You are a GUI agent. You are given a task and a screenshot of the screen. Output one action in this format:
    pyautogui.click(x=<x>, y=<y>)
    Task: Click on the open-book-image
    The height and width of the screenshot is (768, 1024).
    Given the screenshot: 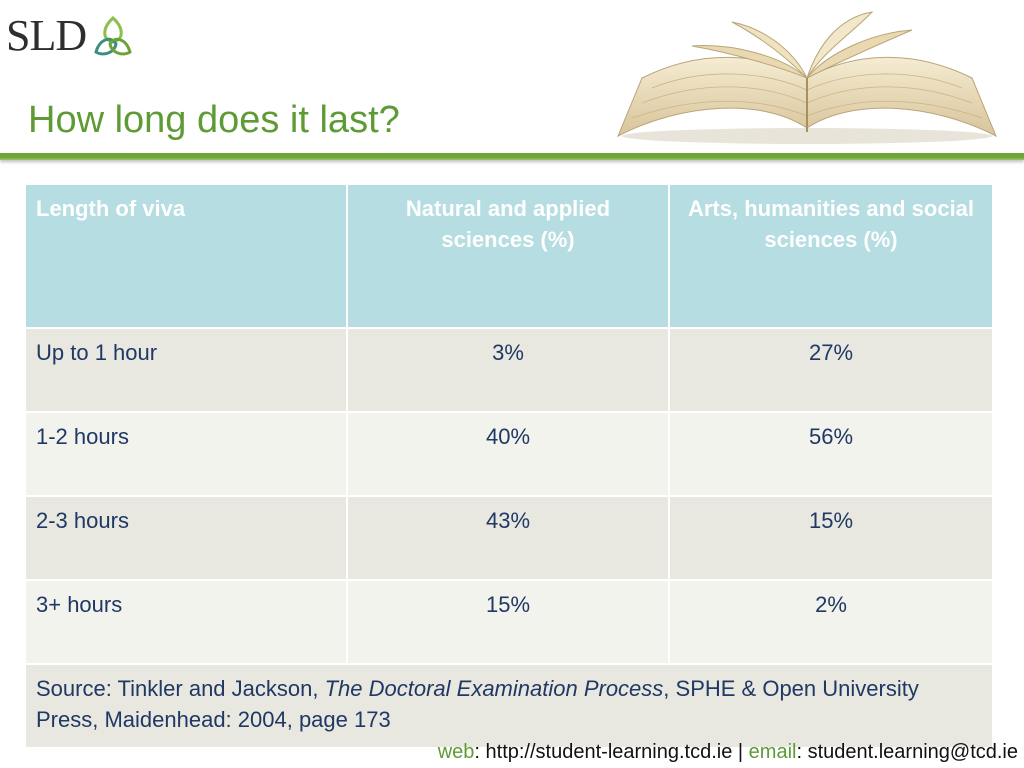 What is the action you would take?
    pyautogui.click(x=807, y=77)
    